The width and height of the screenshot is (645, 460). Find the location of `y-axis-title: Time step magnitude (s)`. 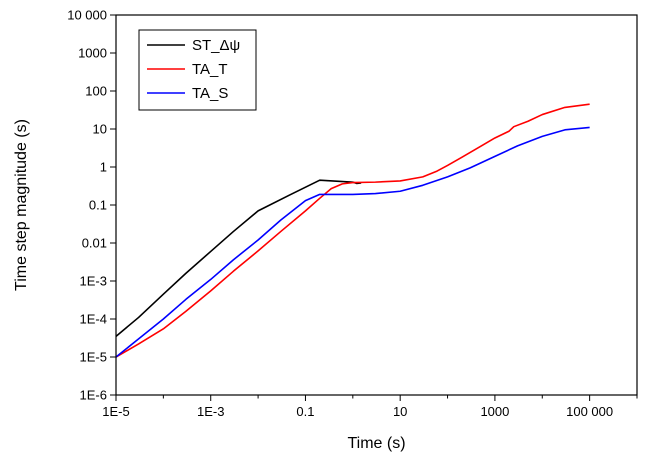

y-axis-title: Time step magnitude (s) is located at coordinates (21, 205).